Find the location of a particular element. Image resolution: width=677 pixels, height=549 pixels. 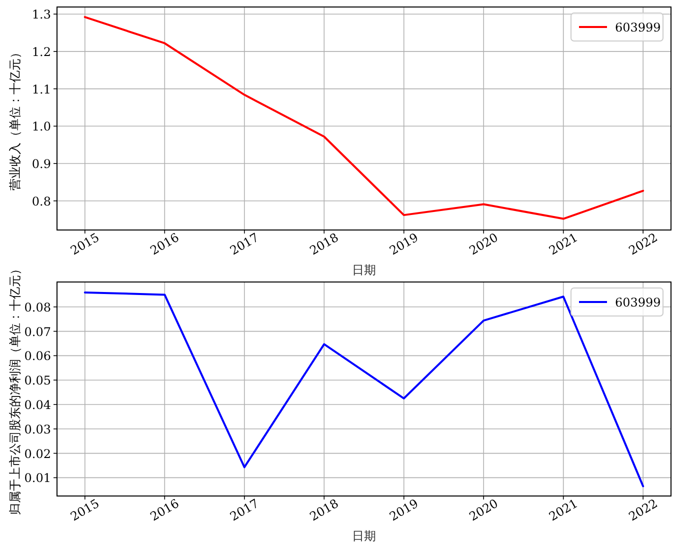

y-tick-label: 1.1 is located at coordinates (41, 89).